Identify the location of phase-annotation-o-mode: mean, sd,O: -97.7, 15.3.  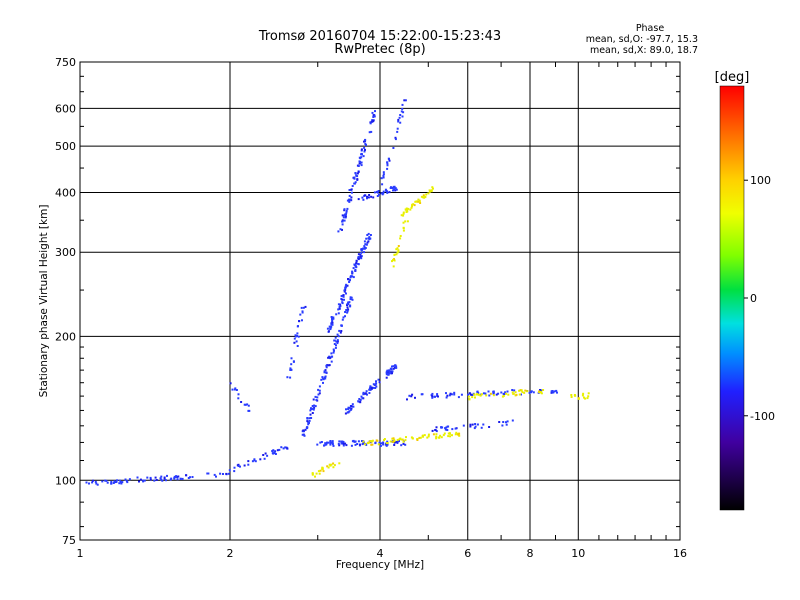
(642, 39).